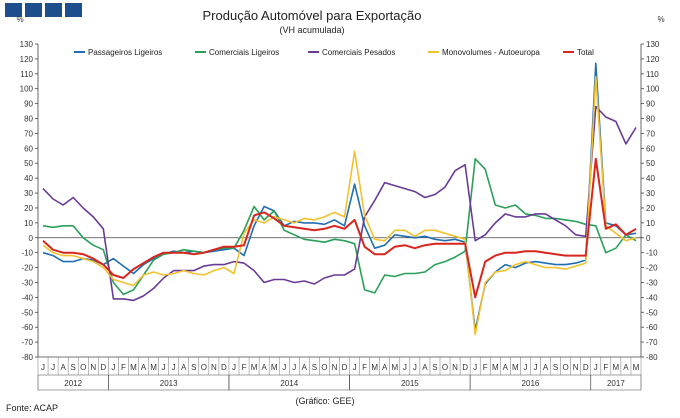 The image size is (680, 418). What do you see at coordinates (289, 383) in the screenshot?
I see `x-year-label: 2014` at bounding box center [289, 383].